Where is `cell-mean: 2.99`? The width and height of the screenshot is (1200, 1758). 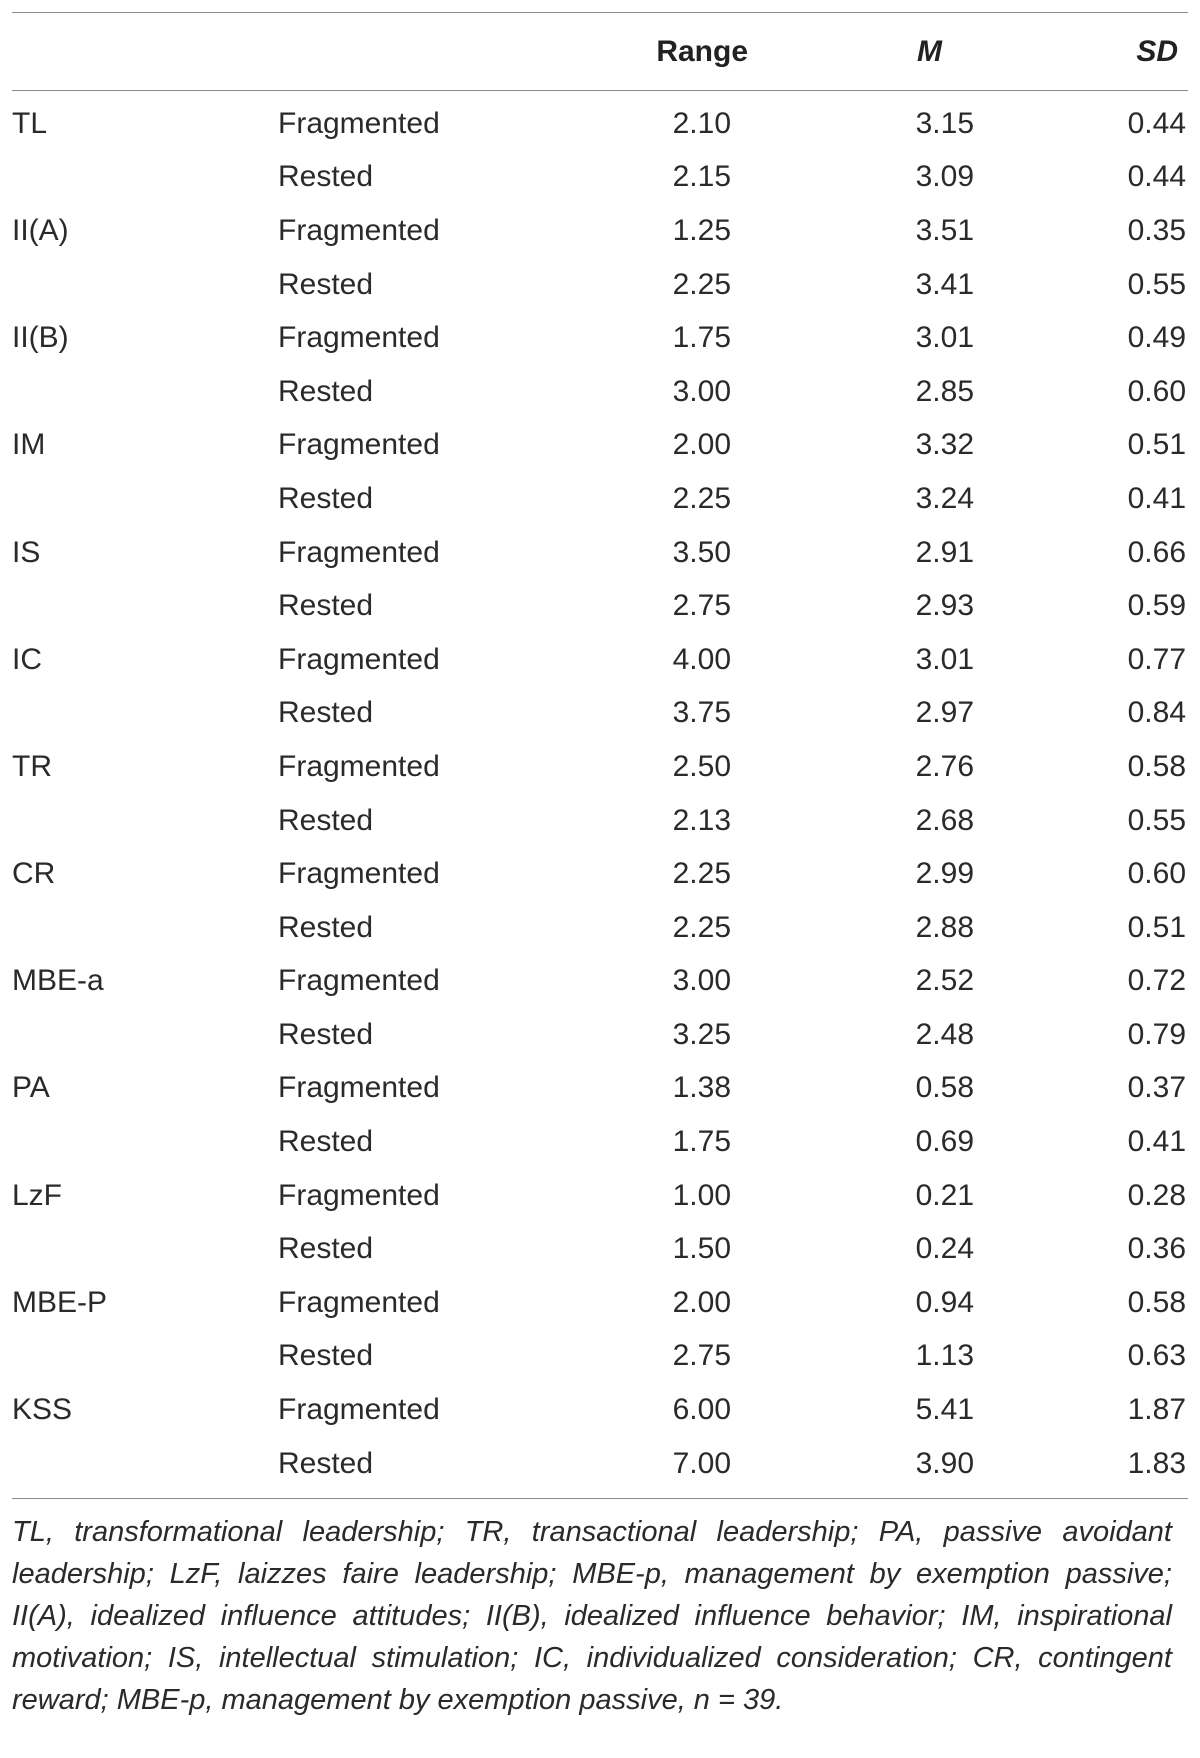 cell-mean: 2.99 is located at coordinates (944, 874).